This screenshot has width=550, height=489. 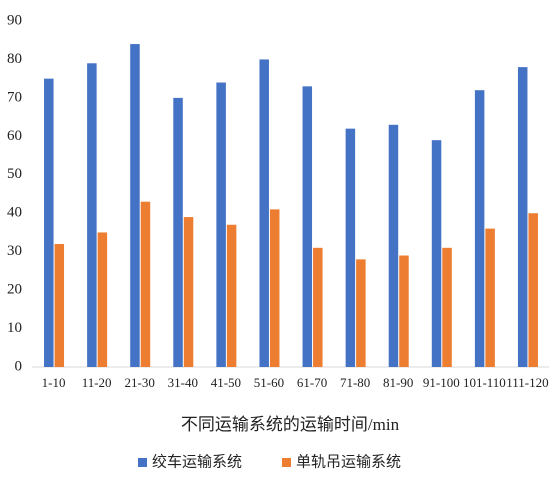 I want to click on x-tick-label: 111-120, so click(x=527, y=382).